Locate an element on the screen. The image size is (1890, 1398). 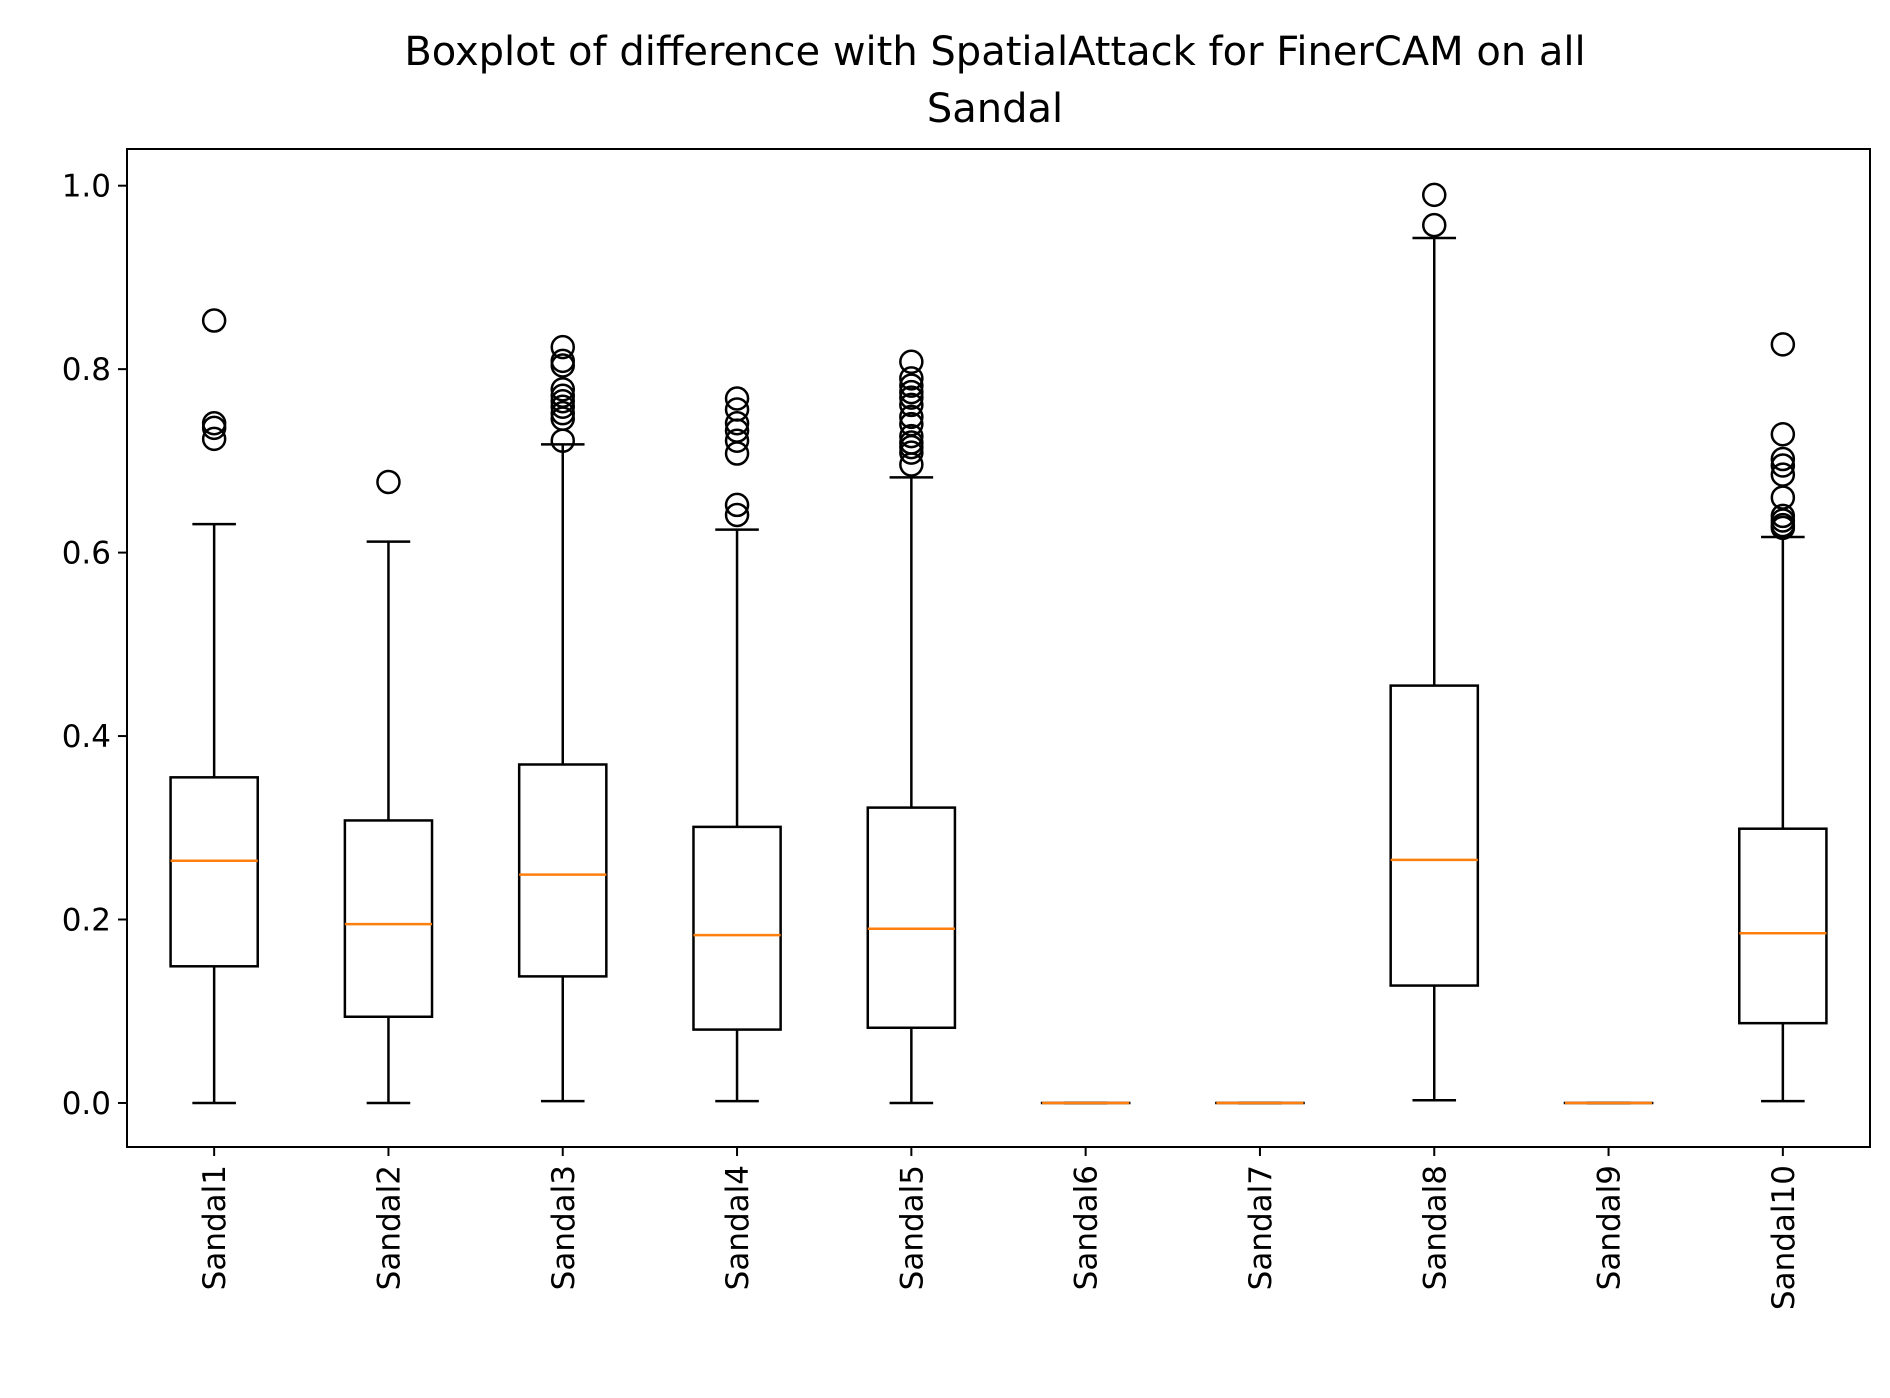
y-tick-label: 0.8 is located at coordinates (86, 370).